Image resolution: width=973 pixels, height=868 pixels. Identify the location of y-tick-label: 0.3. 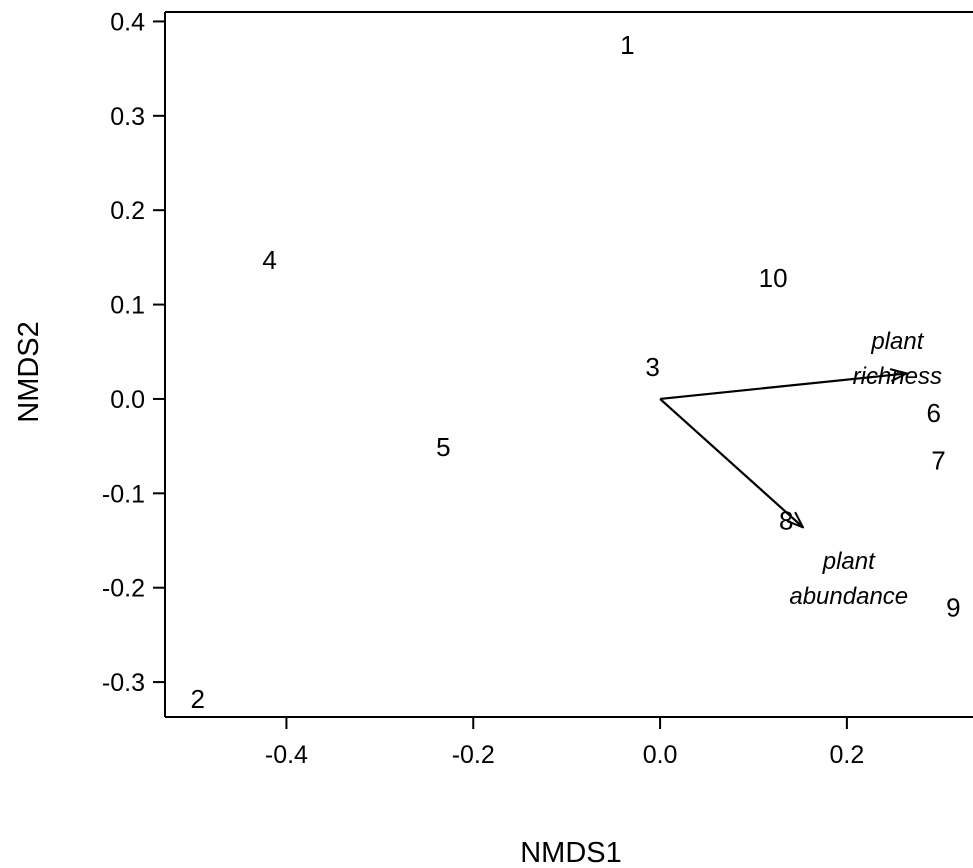
(127, 117).